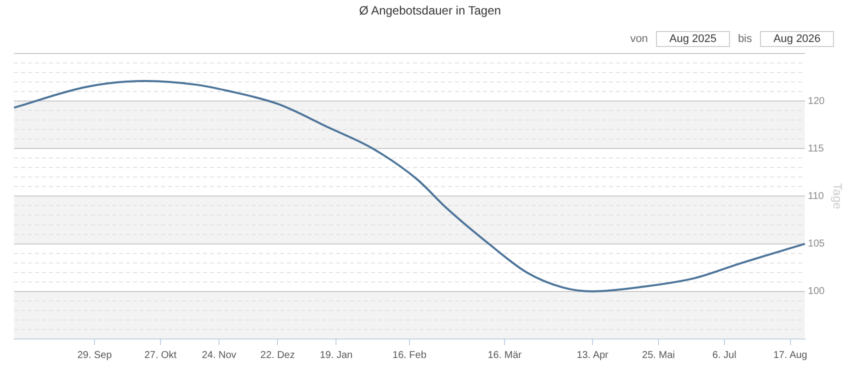 The width and height of the screenshot is (850, 387). Describe the element at coordinates (430, 11) in the screenshot. I see `chart-title: Ø Angebotsdauer in Tagen` at that location.